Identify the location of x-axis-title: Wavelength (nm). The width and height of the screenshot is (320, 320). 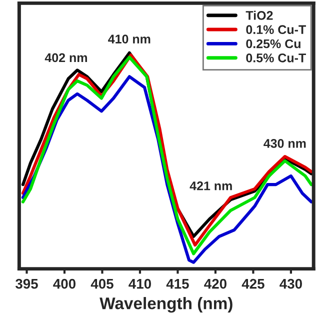
(166, 305).